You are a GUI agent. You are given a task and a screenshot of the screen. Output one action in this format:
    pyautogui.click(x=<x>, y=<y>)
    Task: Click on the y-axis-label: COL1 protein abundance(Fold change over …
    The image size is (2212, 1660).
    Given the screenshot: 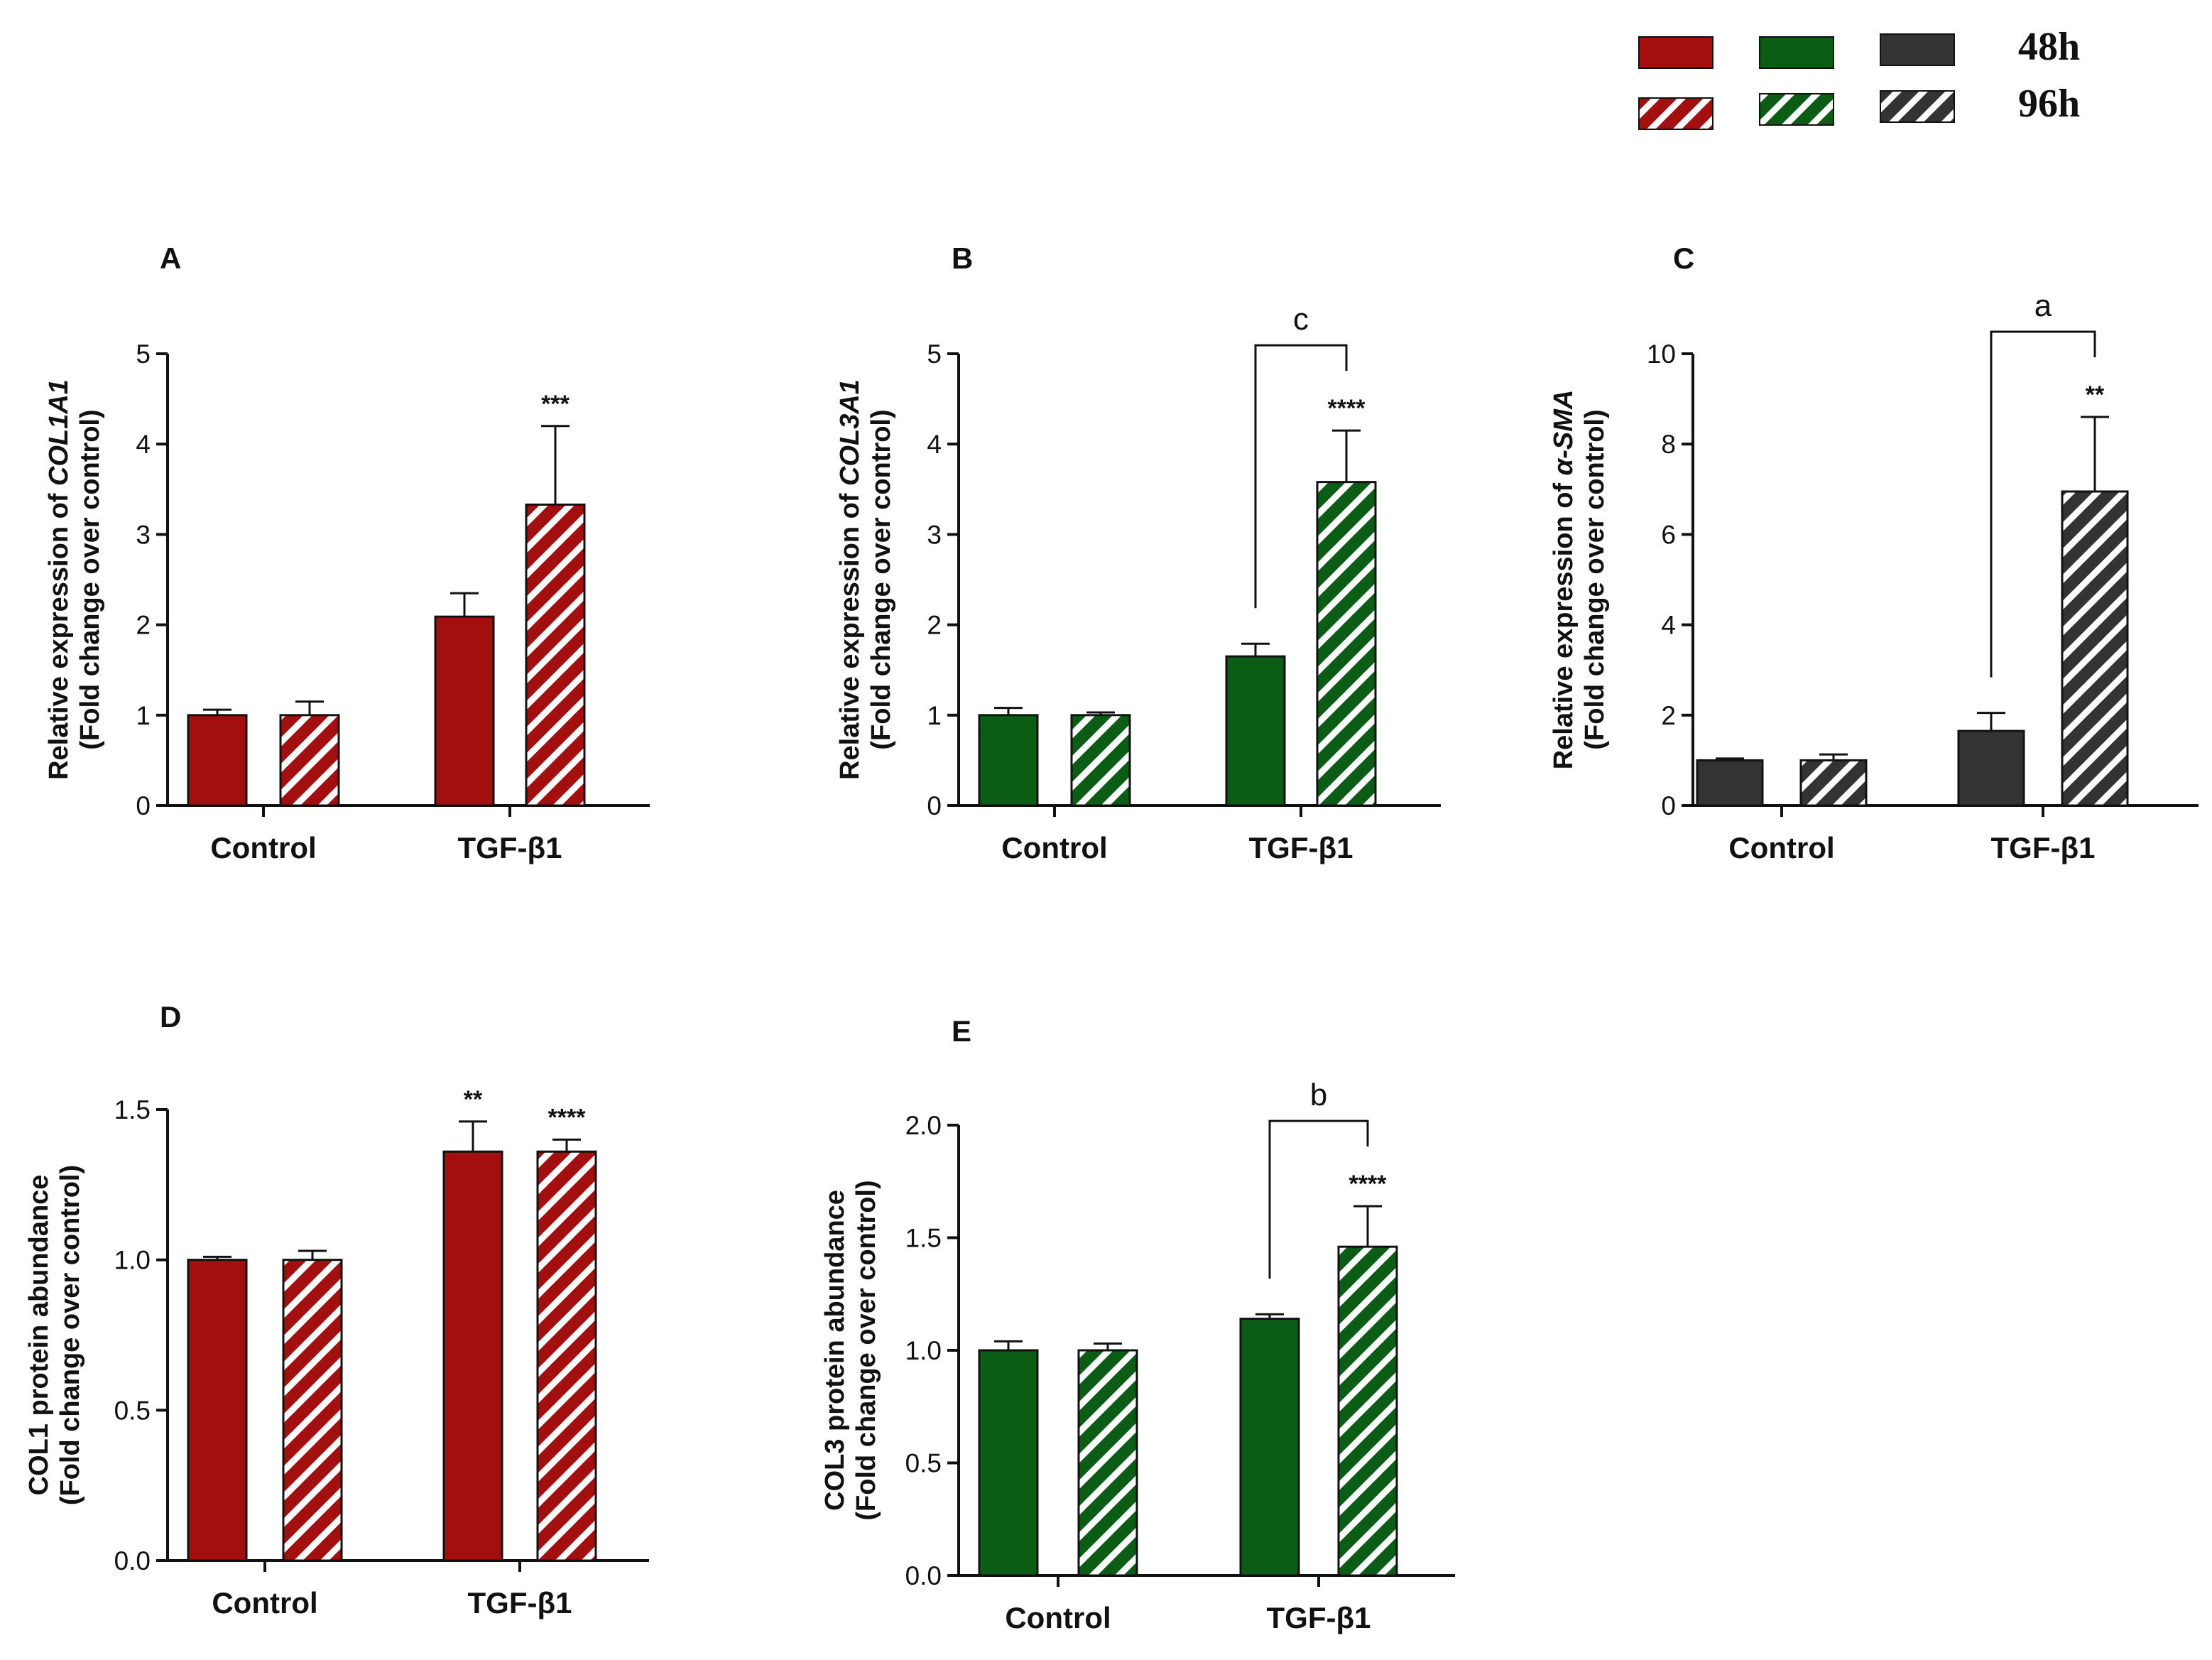 What is the action you would take?
    pyautogui.click(x=55, y=1335)
    